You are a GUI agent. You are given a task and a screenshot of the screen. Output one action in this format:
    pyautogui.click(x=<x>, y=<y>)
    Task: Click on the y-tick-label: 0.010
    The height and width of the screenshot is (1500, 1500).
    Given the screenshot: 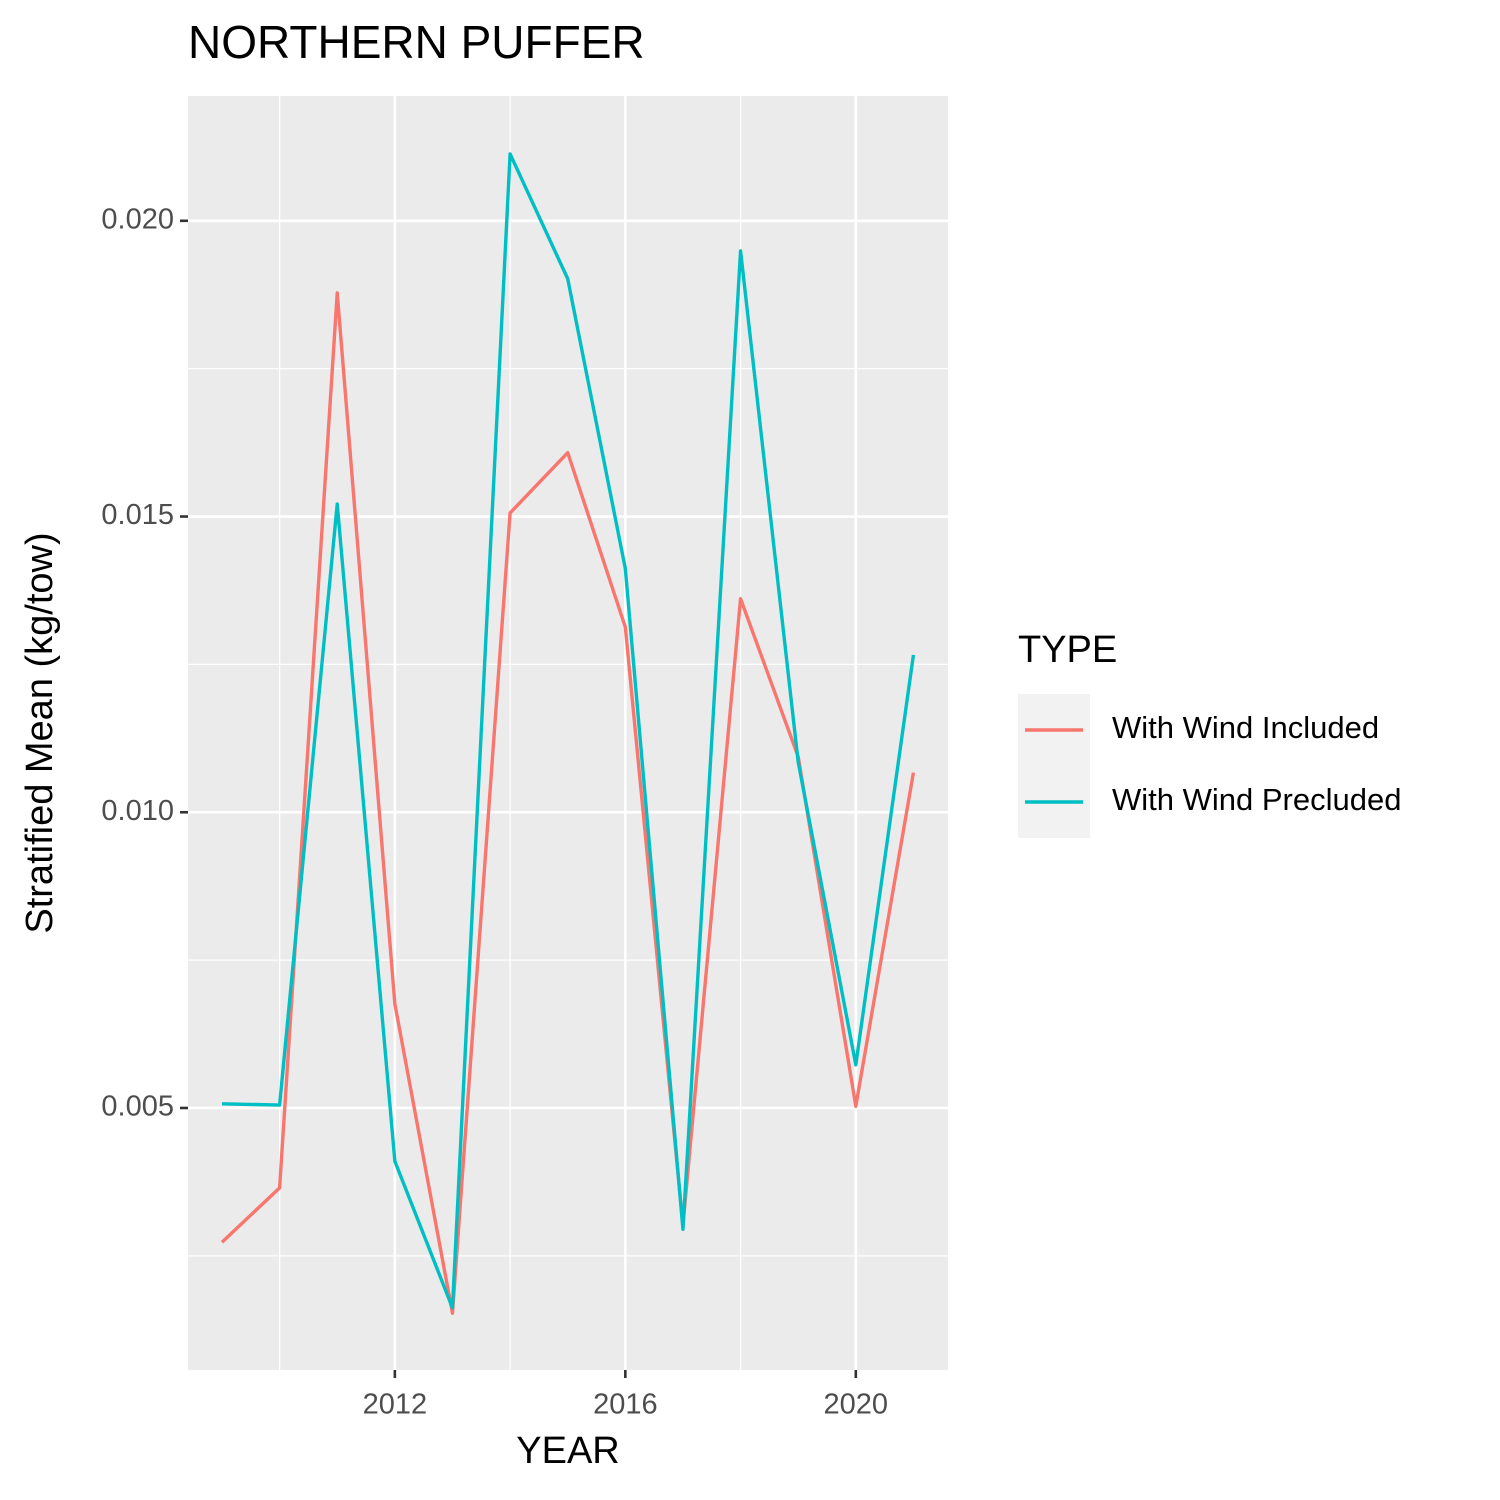 What is the action you would take?
    pyautogui.click(x=137, y=811)
    